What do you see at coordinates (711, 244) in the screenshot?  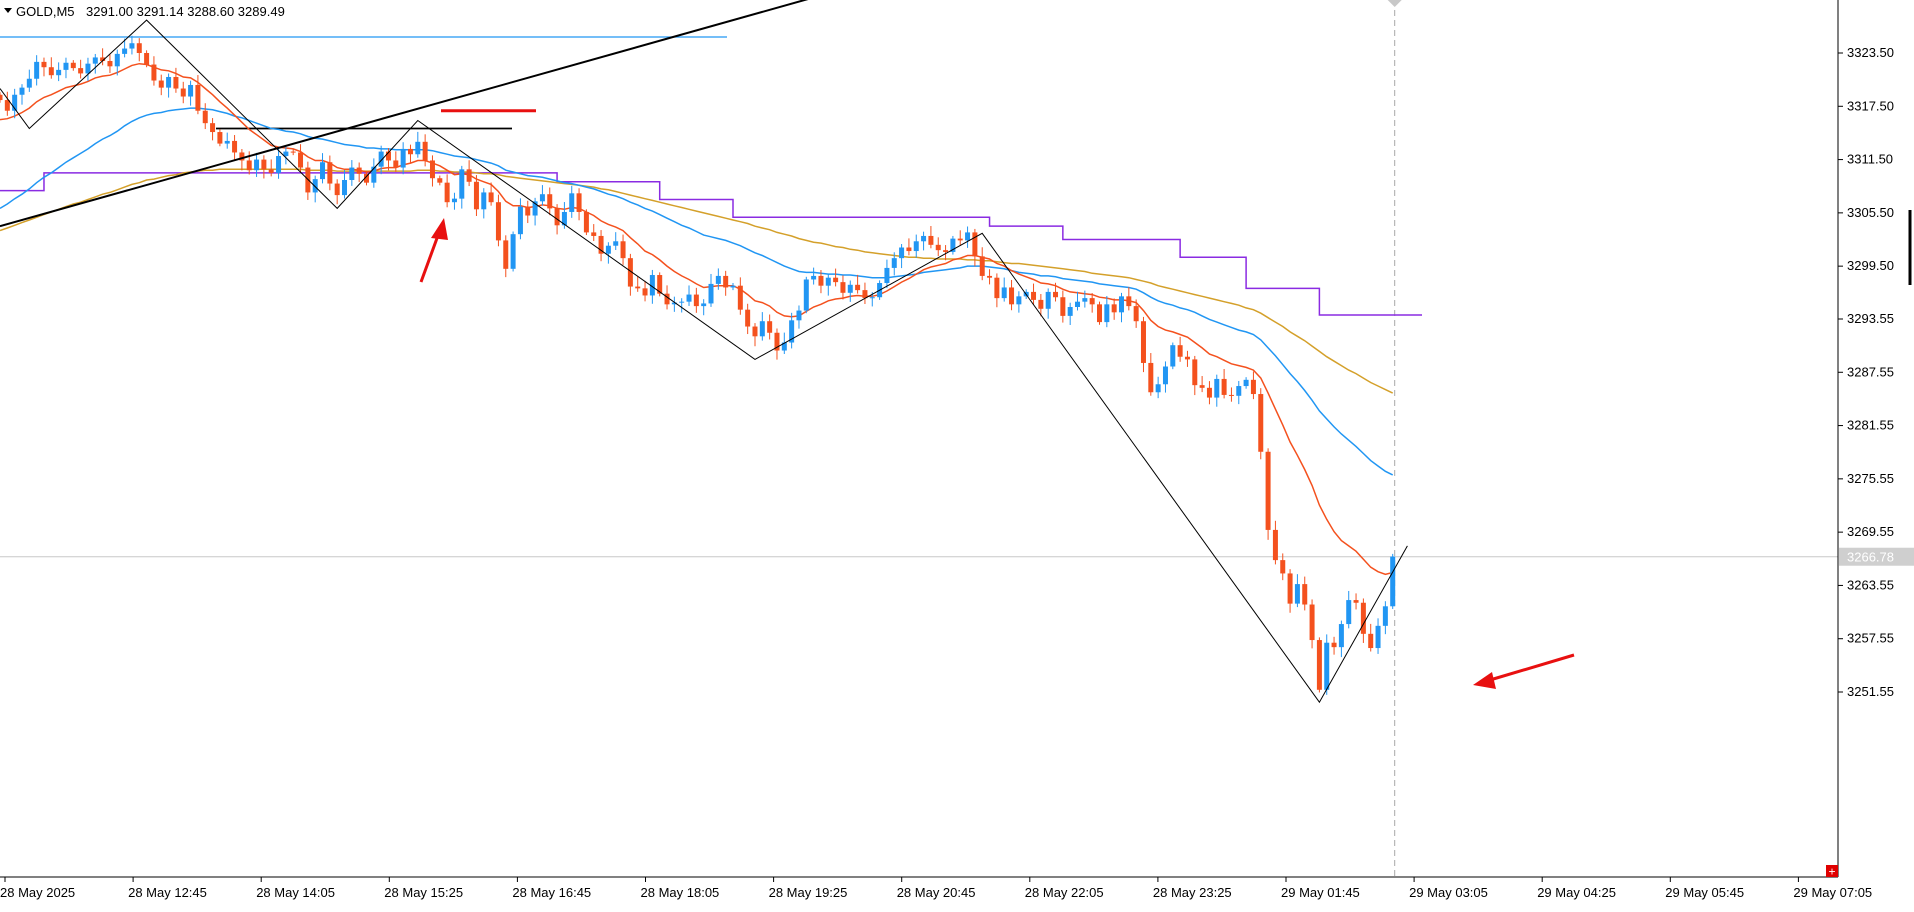 I see `step-line-series` at bounding box center [711, 244].